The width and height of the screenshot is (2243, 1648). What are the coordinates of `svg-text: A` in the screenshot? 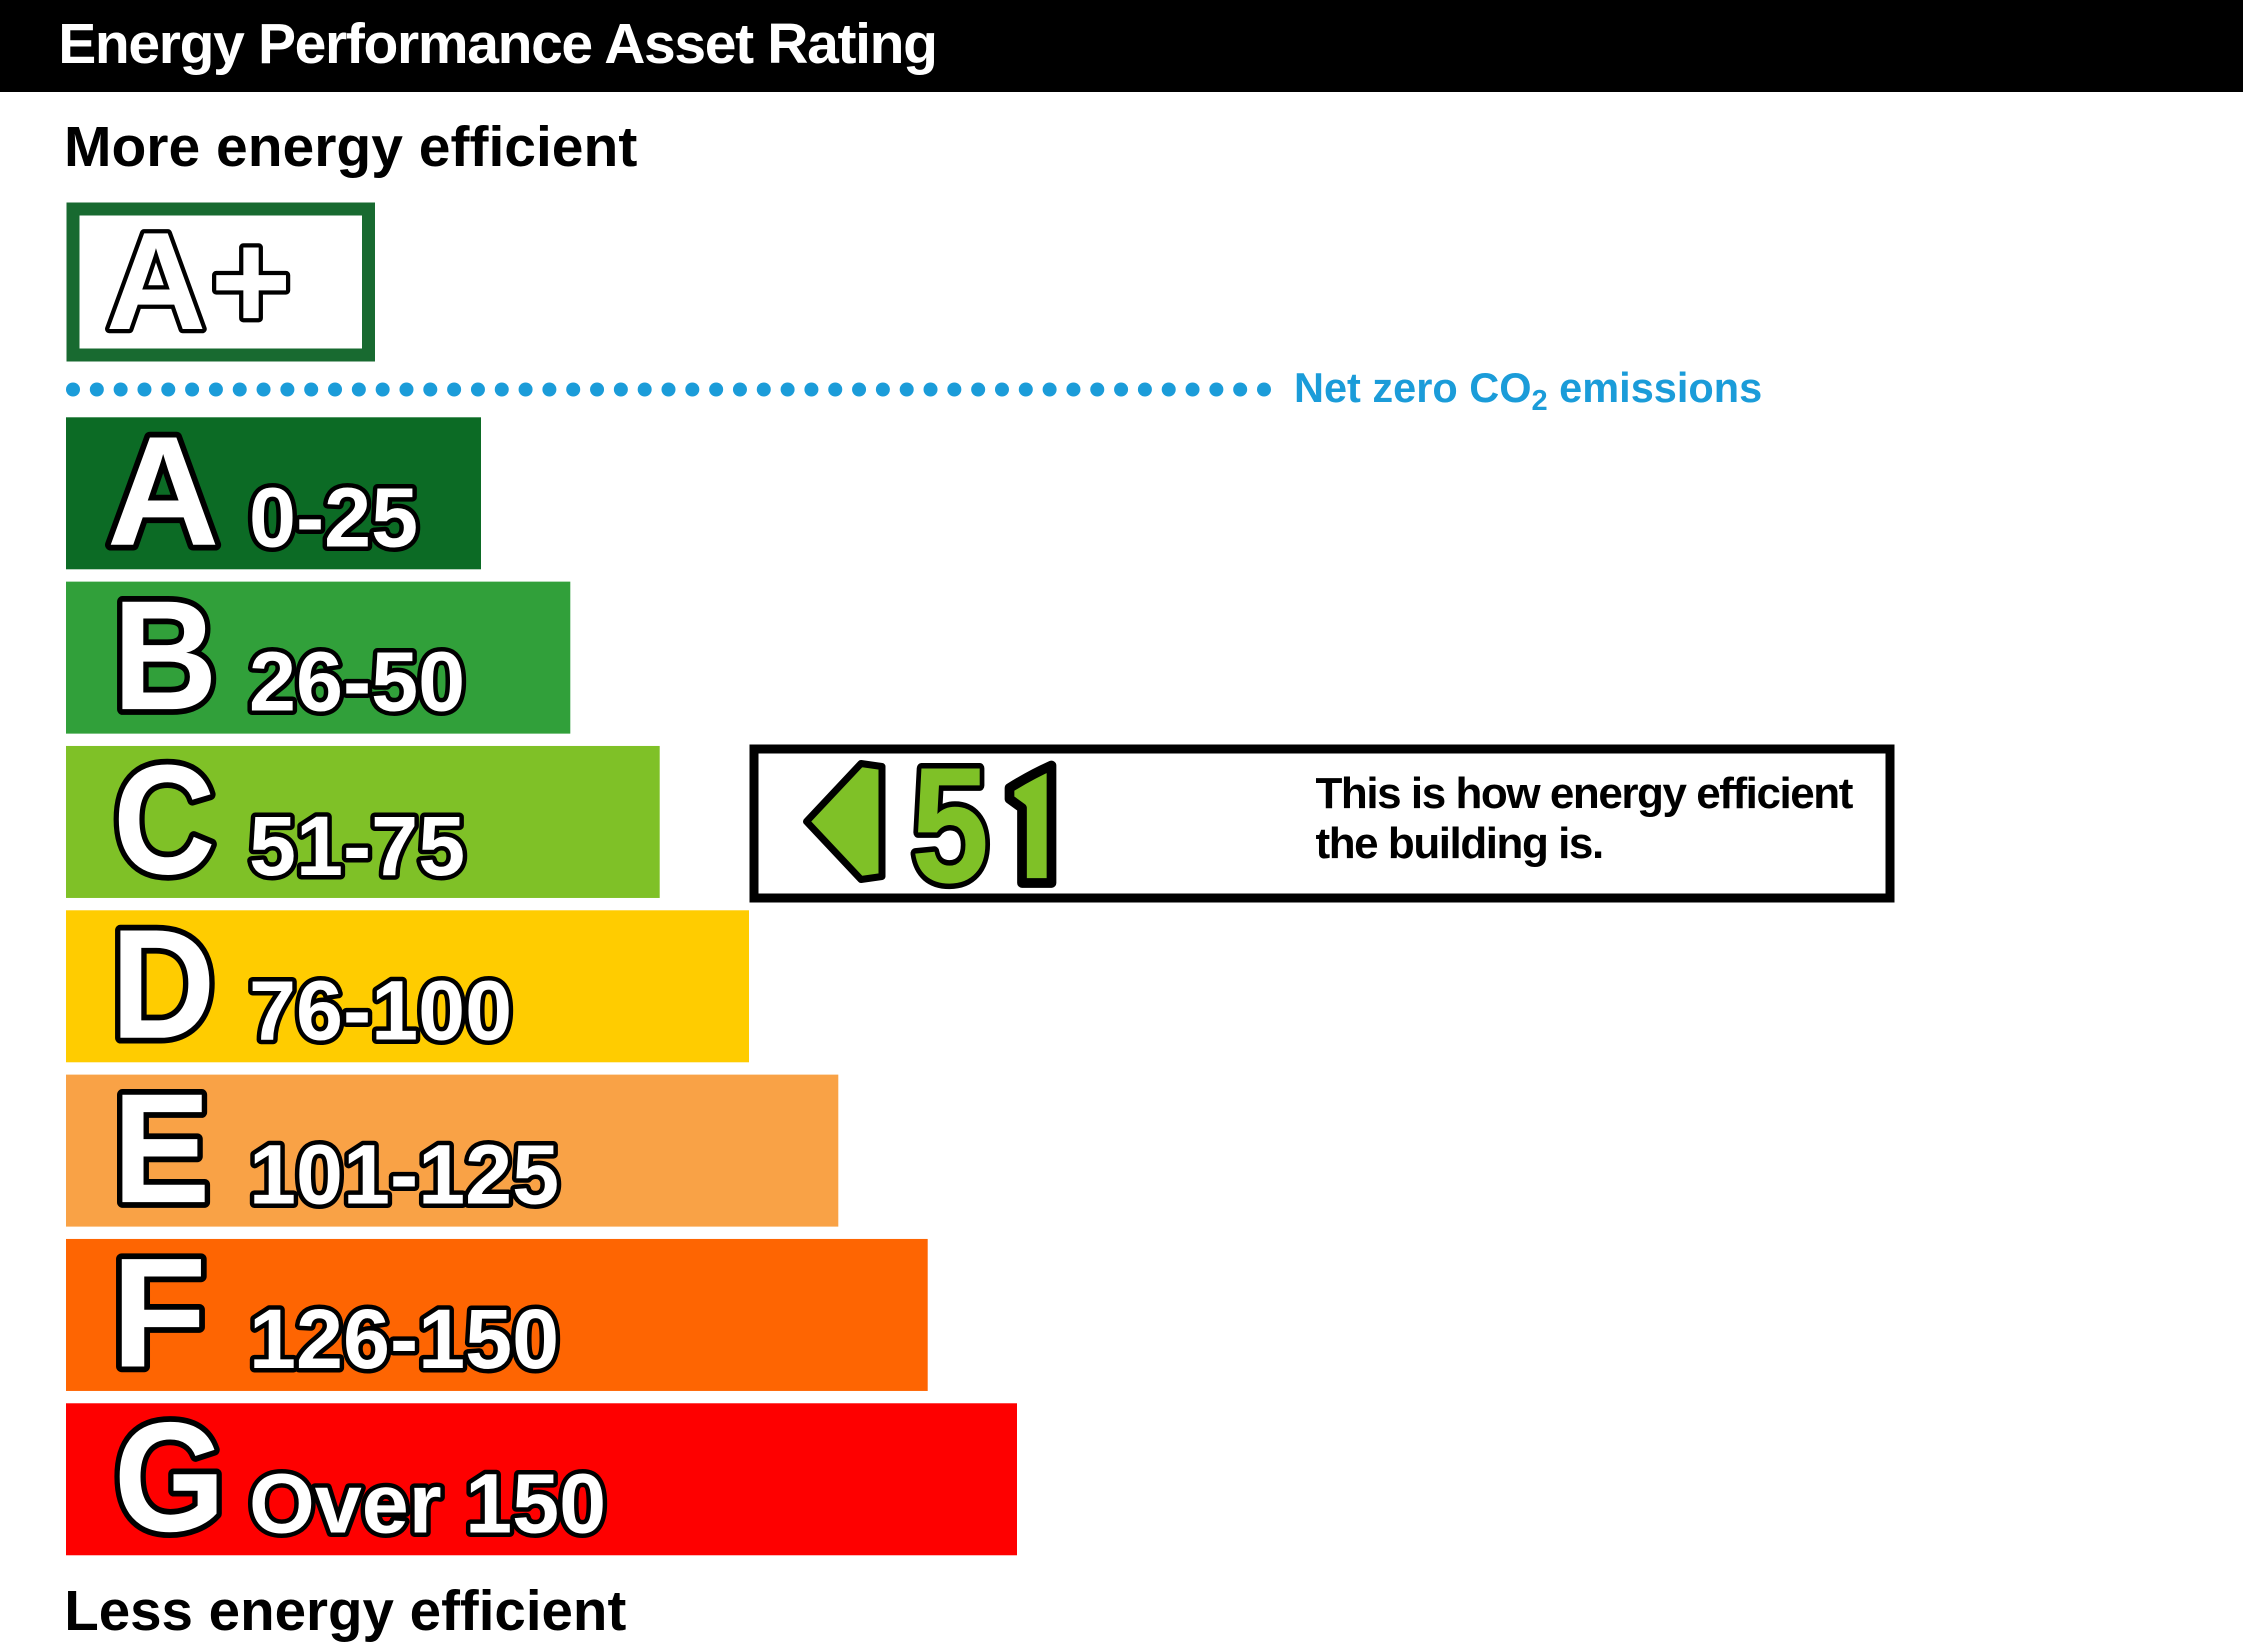 It's located at (163, 492).